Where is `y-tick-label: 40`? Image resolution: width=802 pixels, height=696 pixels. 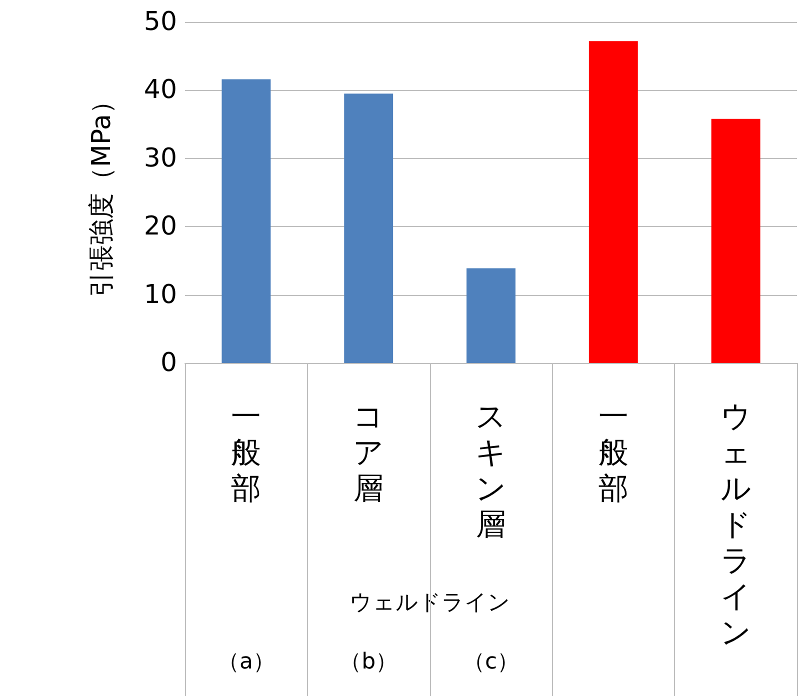
y-tick-label: 40 is located at coordinates (160, 90).